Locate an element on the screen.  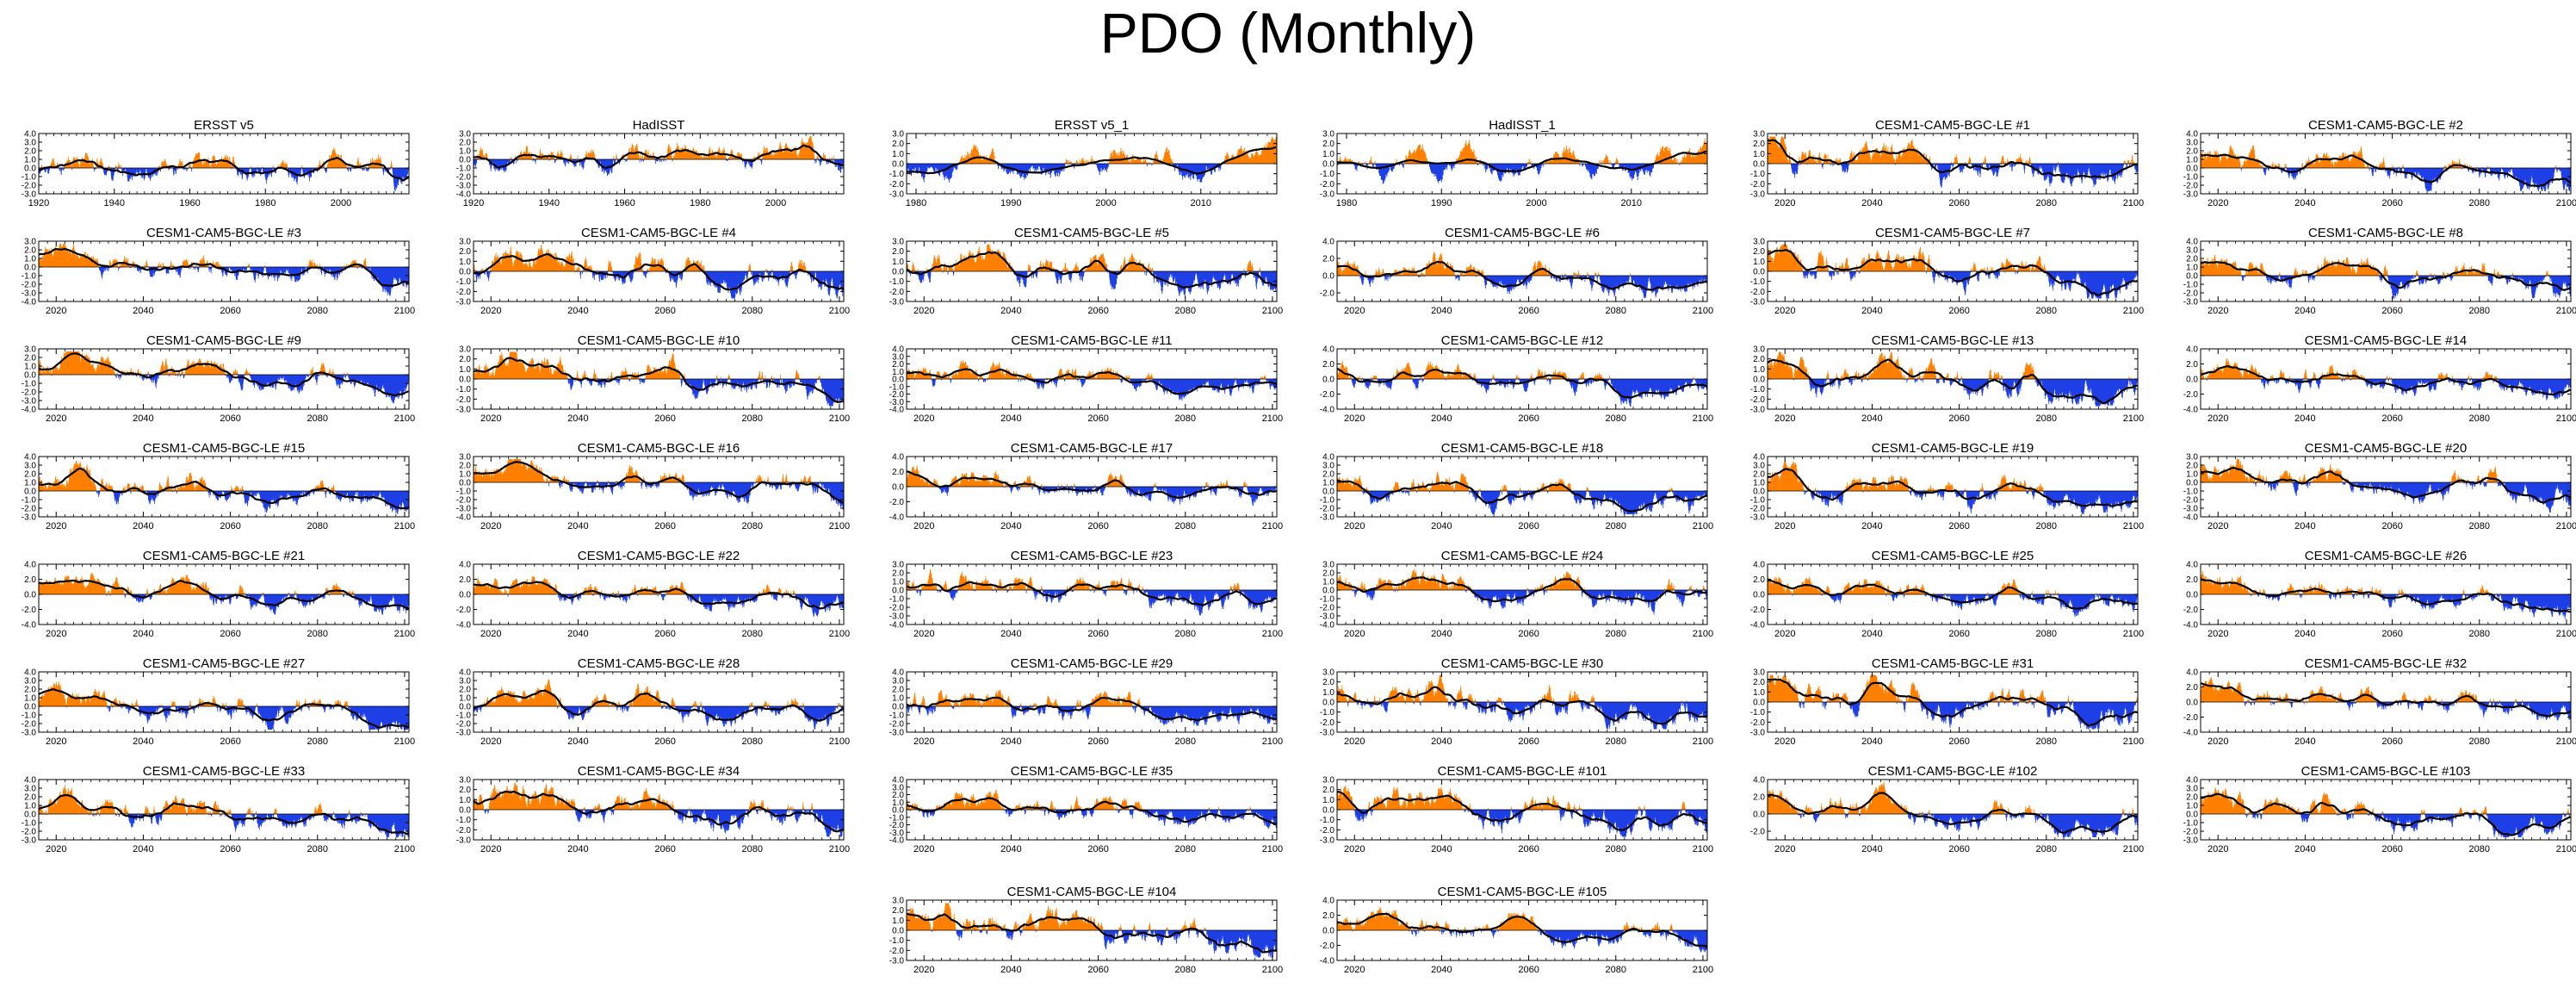
panel-title: ERSST v5 is located at coordinates (224, 125).